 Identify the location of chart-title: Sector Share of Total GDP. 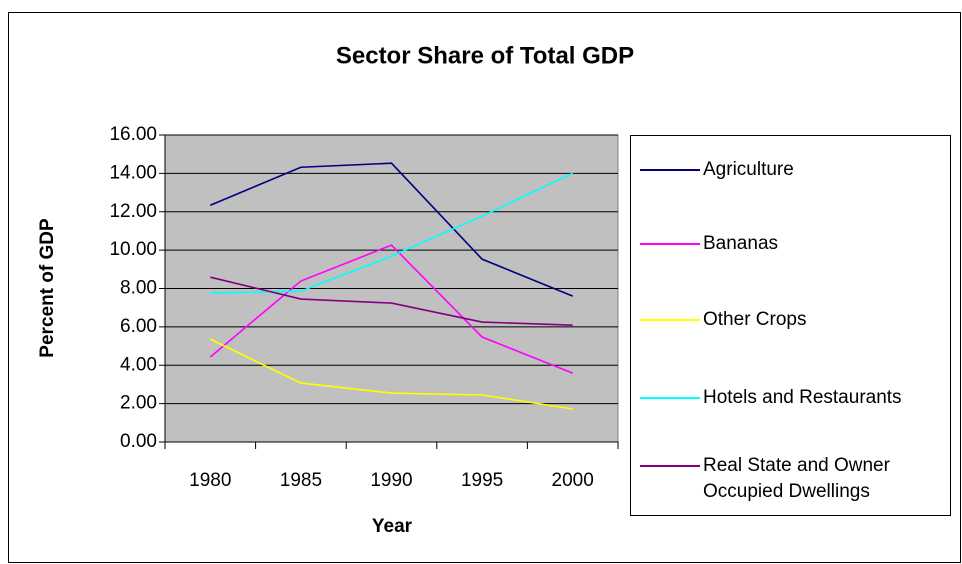
(485, 55).